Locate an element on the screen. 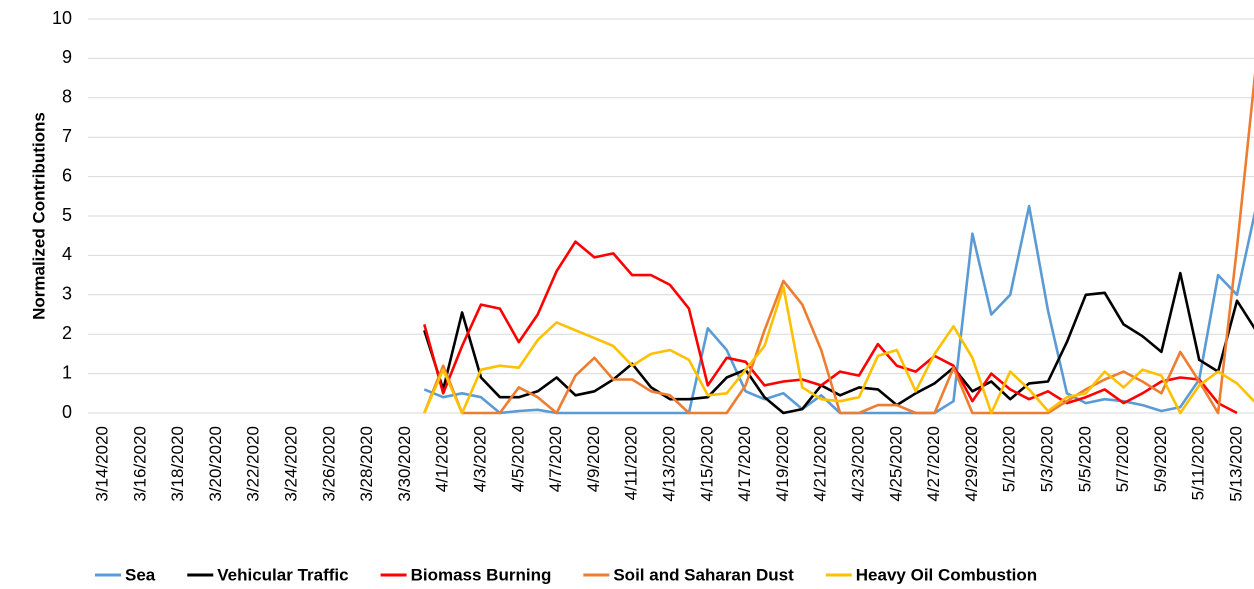 The height and width of the screenshot is (589, 1254). x-tick-label: 4/27/2020 is located at coordinates (933, 464).